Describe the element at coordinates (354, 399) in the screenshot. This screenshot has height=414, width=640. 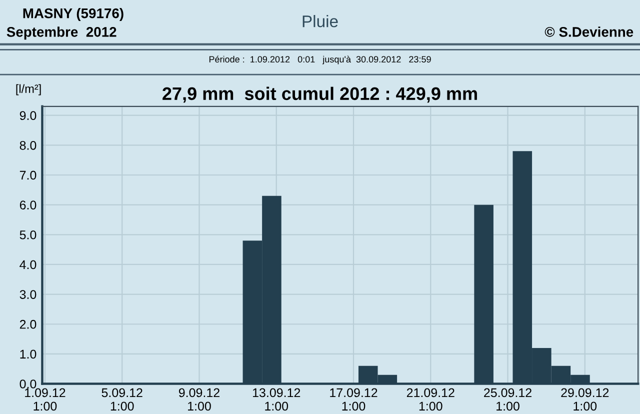
I see `x-tick-label: 17.09.12 1:00` at that location.